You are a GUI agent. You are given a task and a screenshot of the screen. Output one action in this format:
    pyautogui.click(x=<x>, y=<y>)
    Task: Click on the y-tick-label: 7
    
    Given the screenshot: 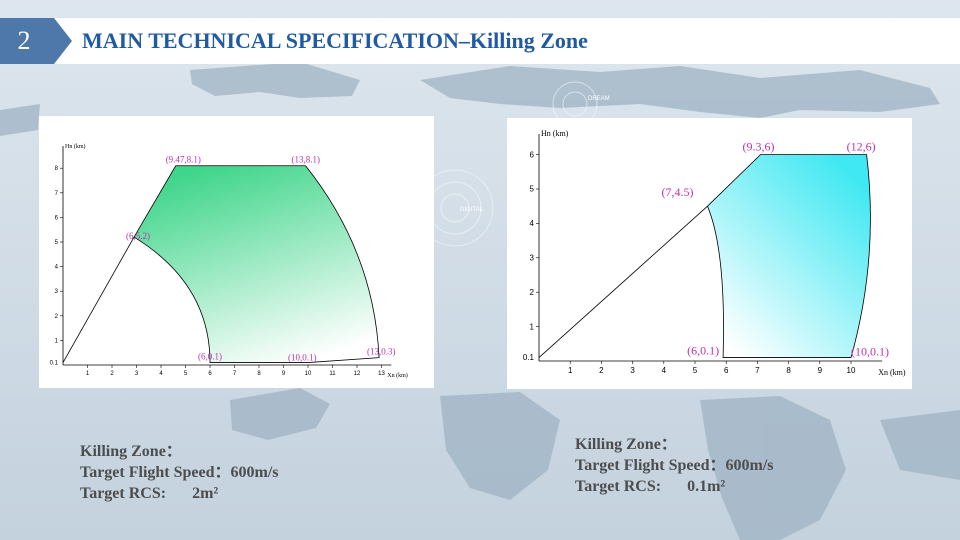 What is the action you would take?
    pyautogui.click(x=57, y=194)
    